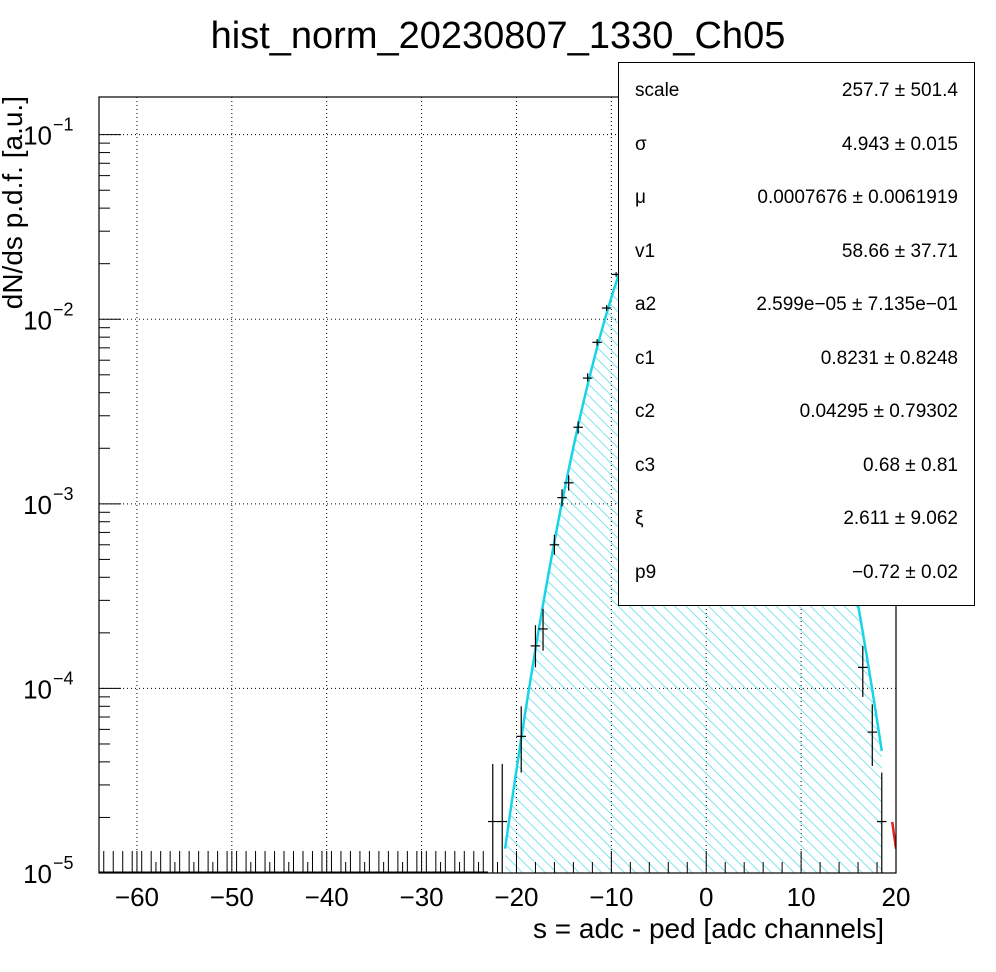  I want to click on stat-value: 0.68 ± 0.81, so click(910, 465).